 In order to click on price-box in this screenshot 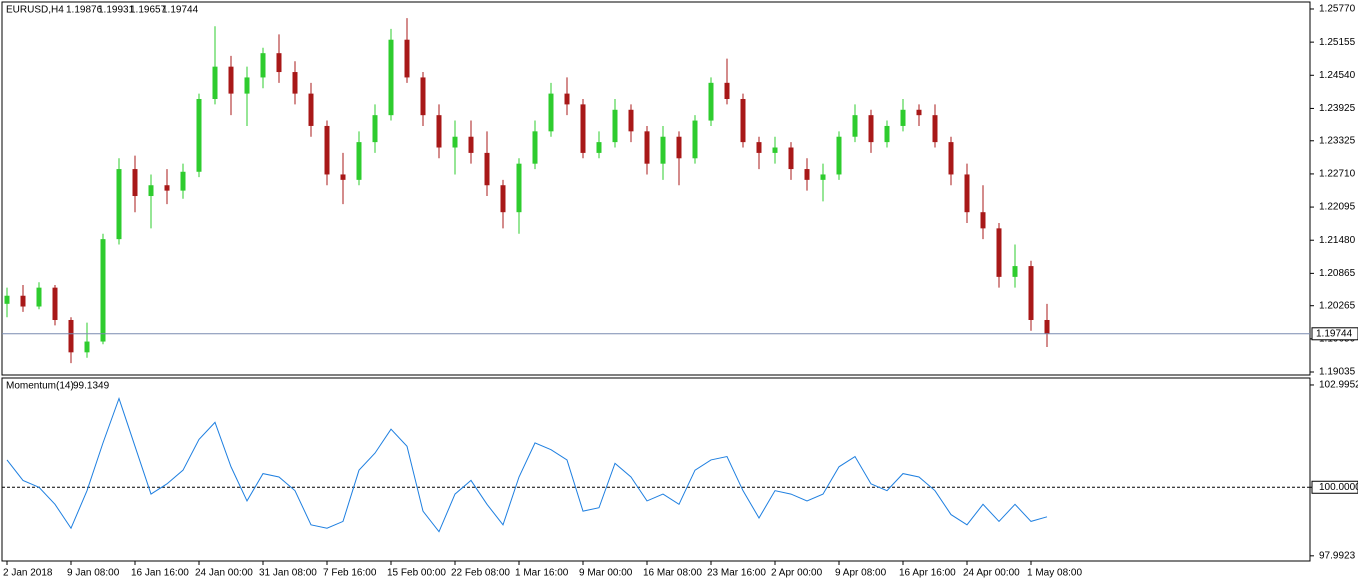, I will do `click(1334, 334)`.